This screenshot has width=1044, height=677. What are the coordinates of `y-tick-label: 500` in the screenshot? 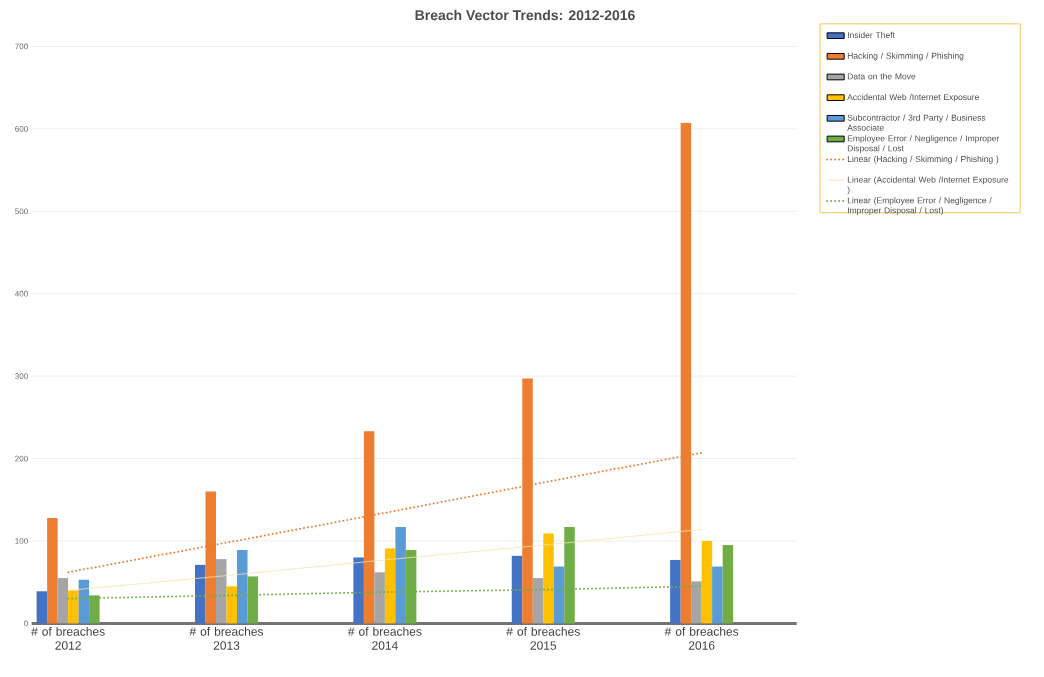 It's located at (21, 211).